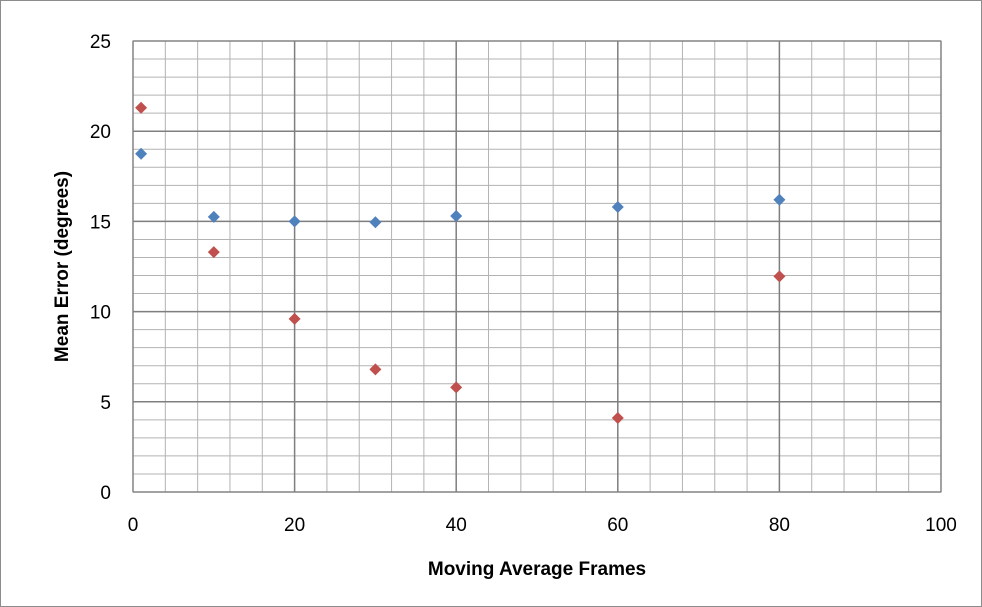 This screenshot has height=607, width=982. Describe the element at coordinates (537, 569) in the screenshot. I see `x-axis-title: Moving Average Frames` at that location.